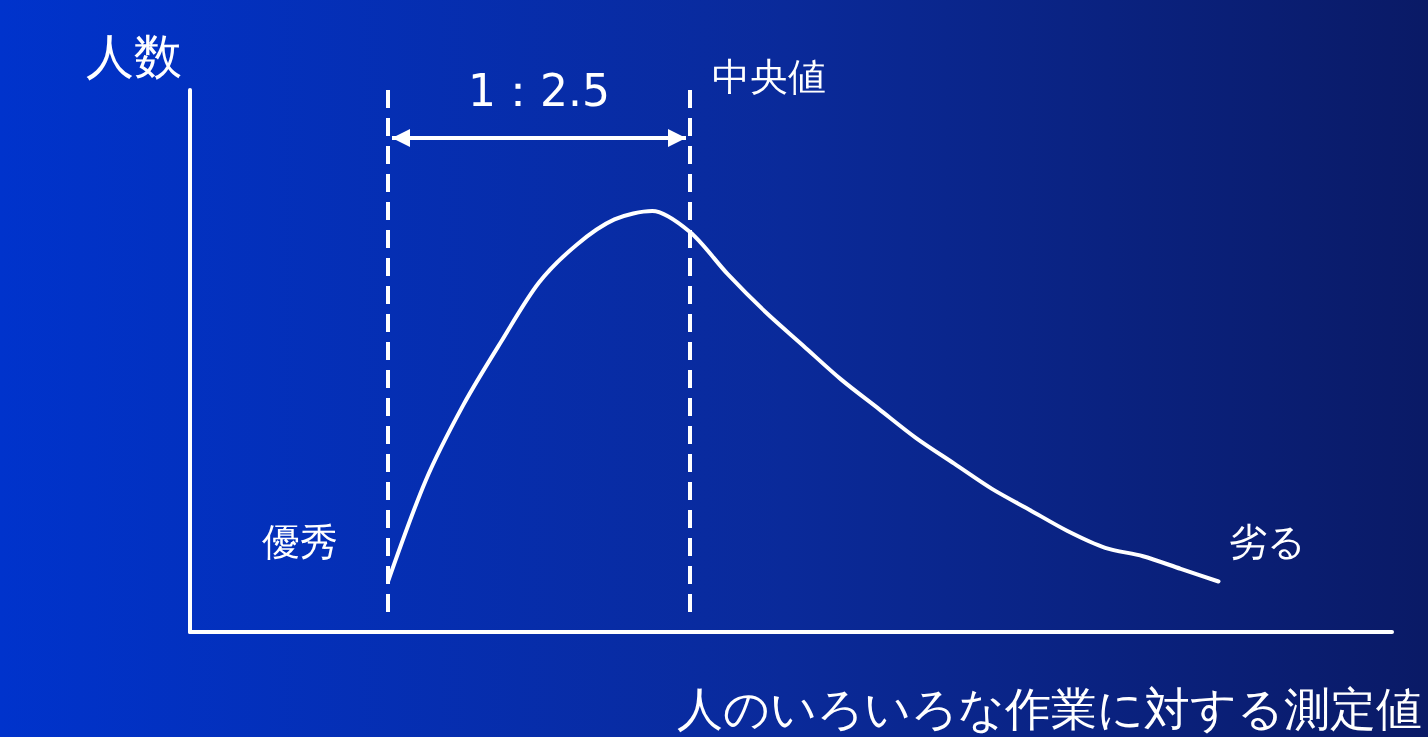 This screenshot has width=1428, height=737. I want to click on x-axis-title: 人のいろいろな作業に対する測定値, so click(1049, 709).